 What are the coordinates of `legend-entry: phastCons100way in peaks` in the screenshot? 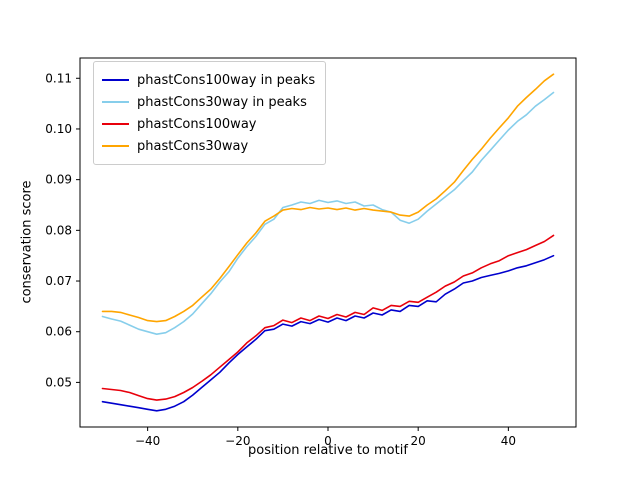 It's located at (208, 80).